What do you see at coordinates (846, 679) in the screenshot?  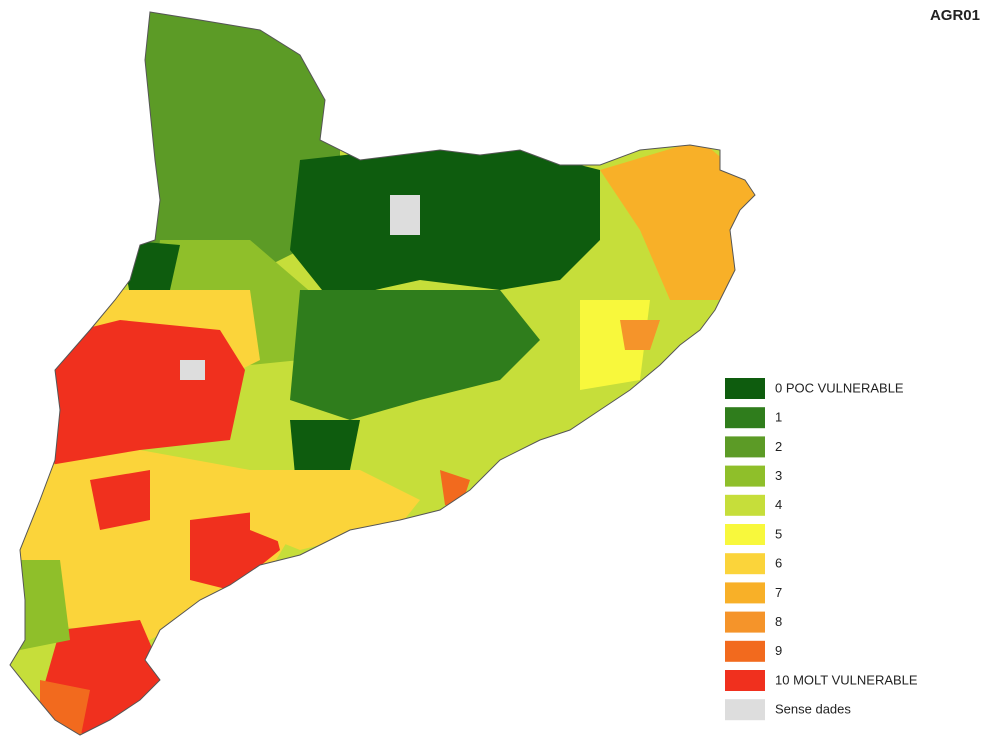 I see `legend-label: 10 MOLT VULNERABLE` at bounding box center [846, 679].